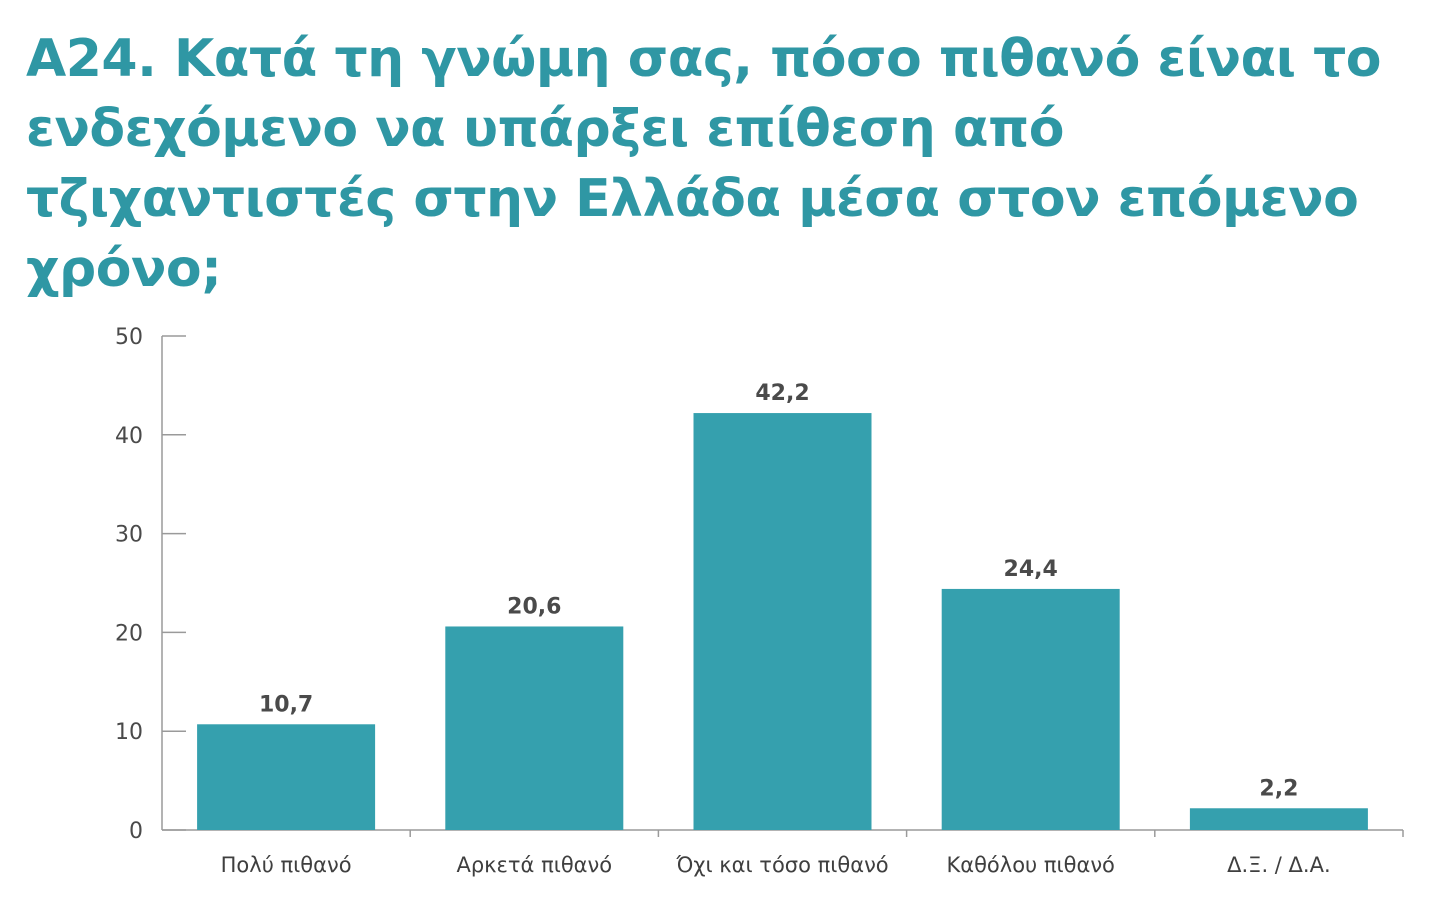 The height and width of the screenshot is (921, 1450). I want to click on category-label: Δ.Ξ. / Δ.Α., so click(1279, 865).